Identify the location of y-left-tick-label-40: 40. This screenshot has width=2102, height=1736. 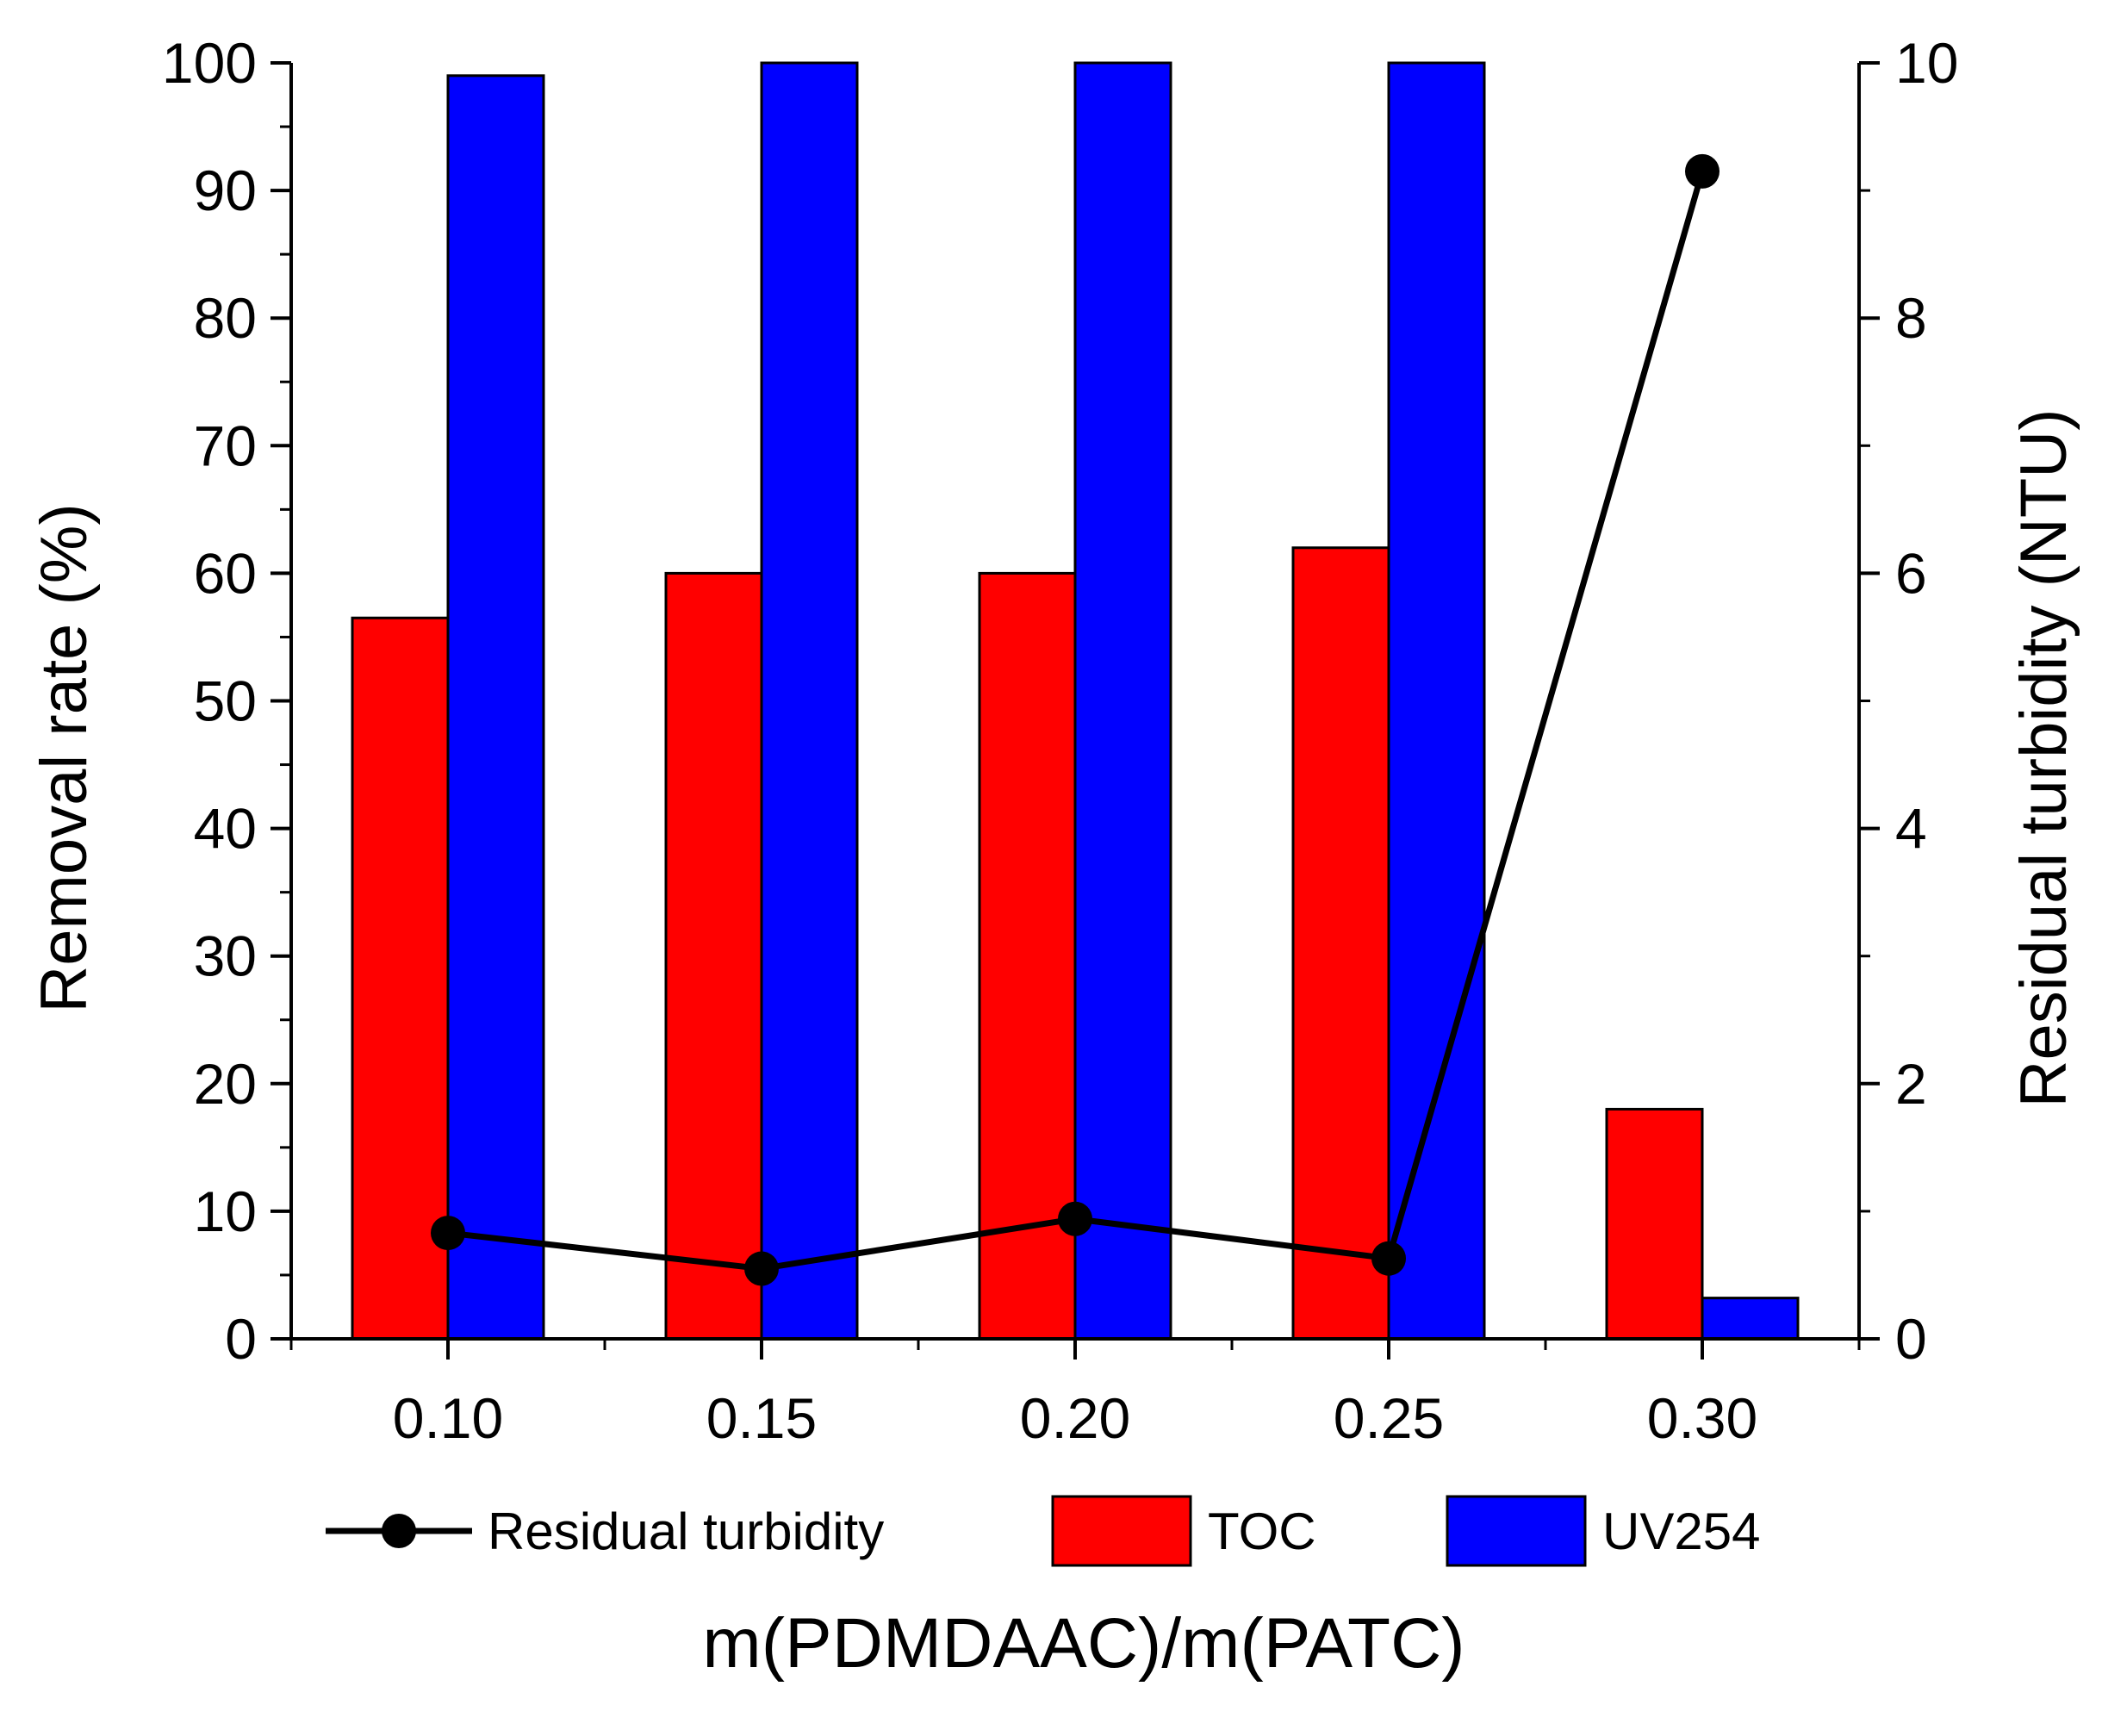
(226, 829).